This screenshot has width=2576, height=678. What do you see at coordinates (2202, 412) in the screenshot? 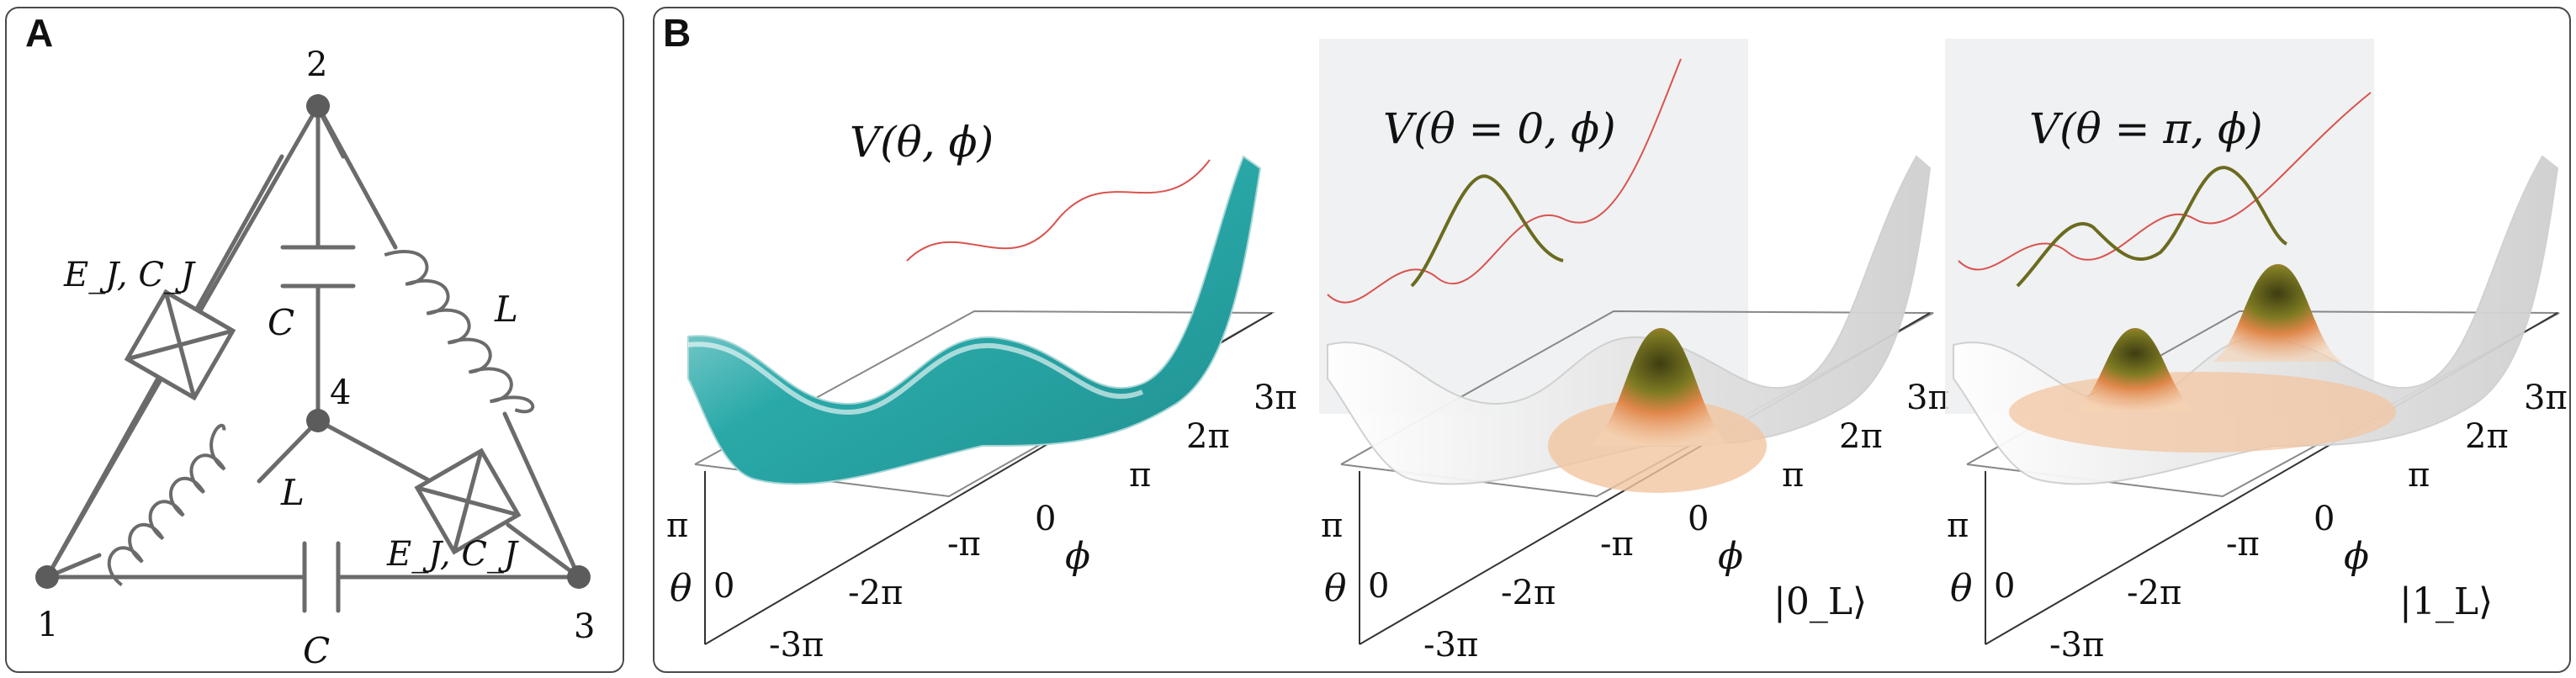
I see `plot-3-wavefunction-base` at bounding box center [2202, 412].